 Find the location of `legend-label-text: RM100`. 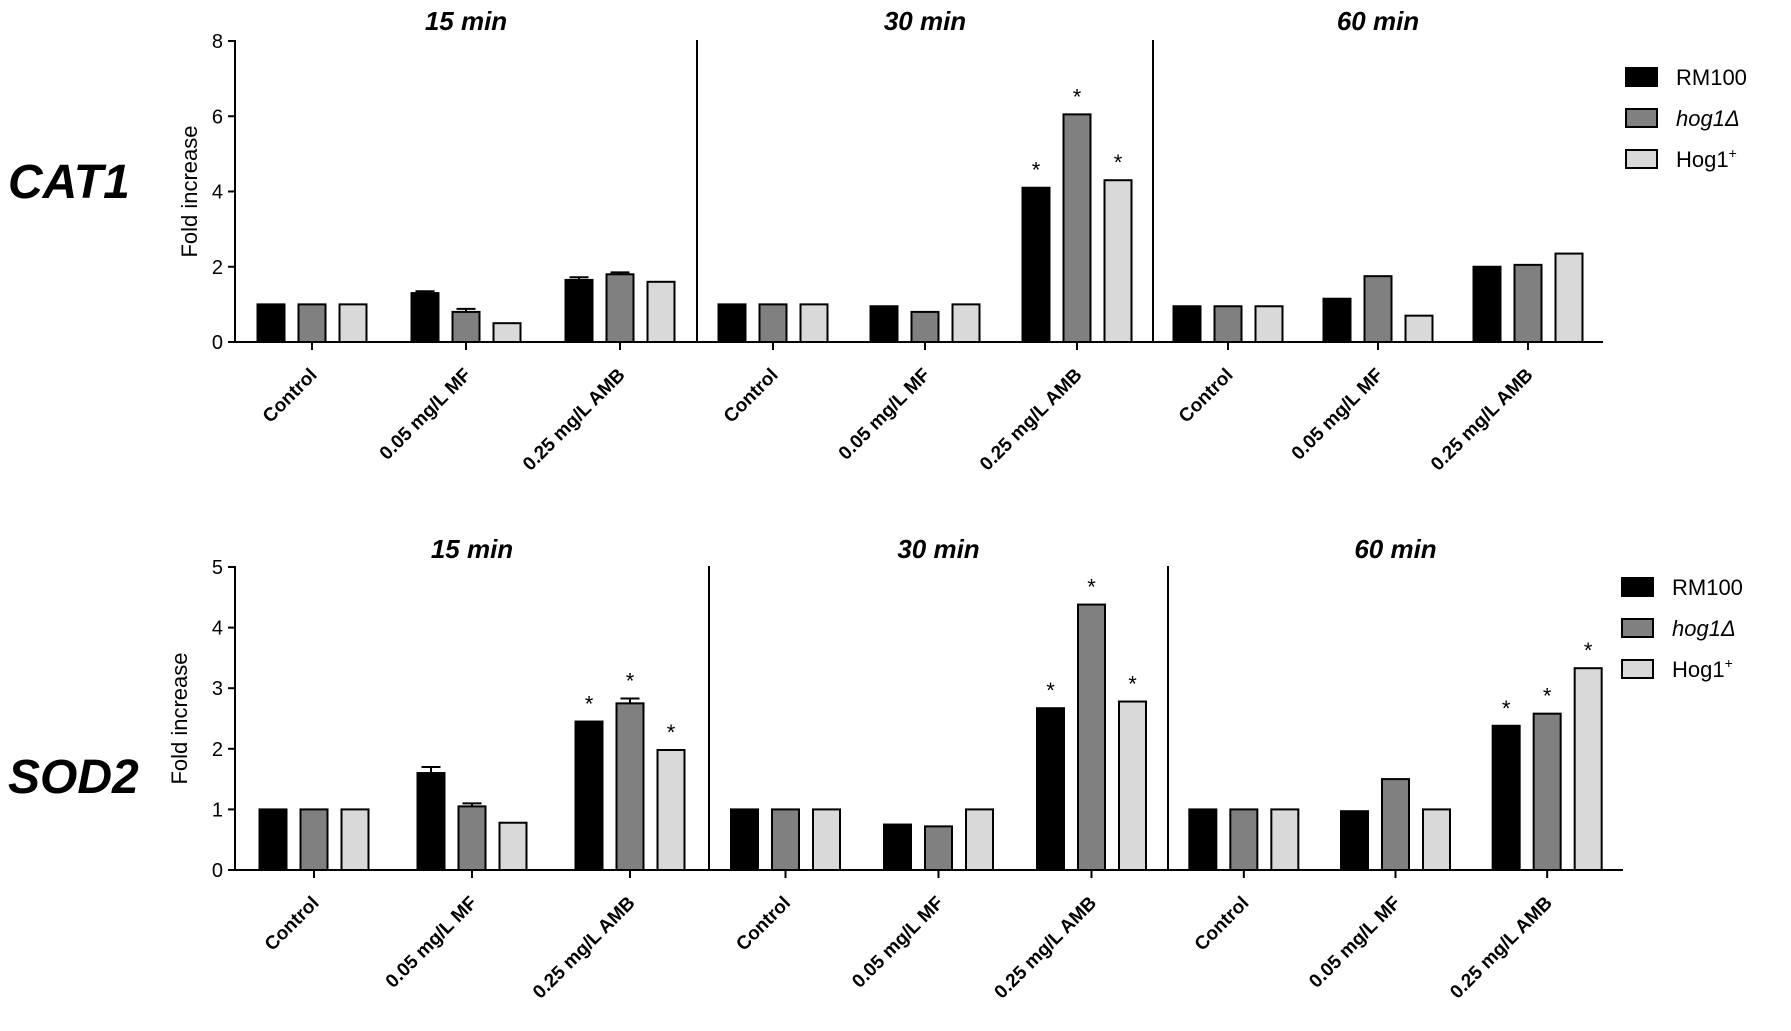

legend-label-text: RM100 is located at coordinates (1711, 77).